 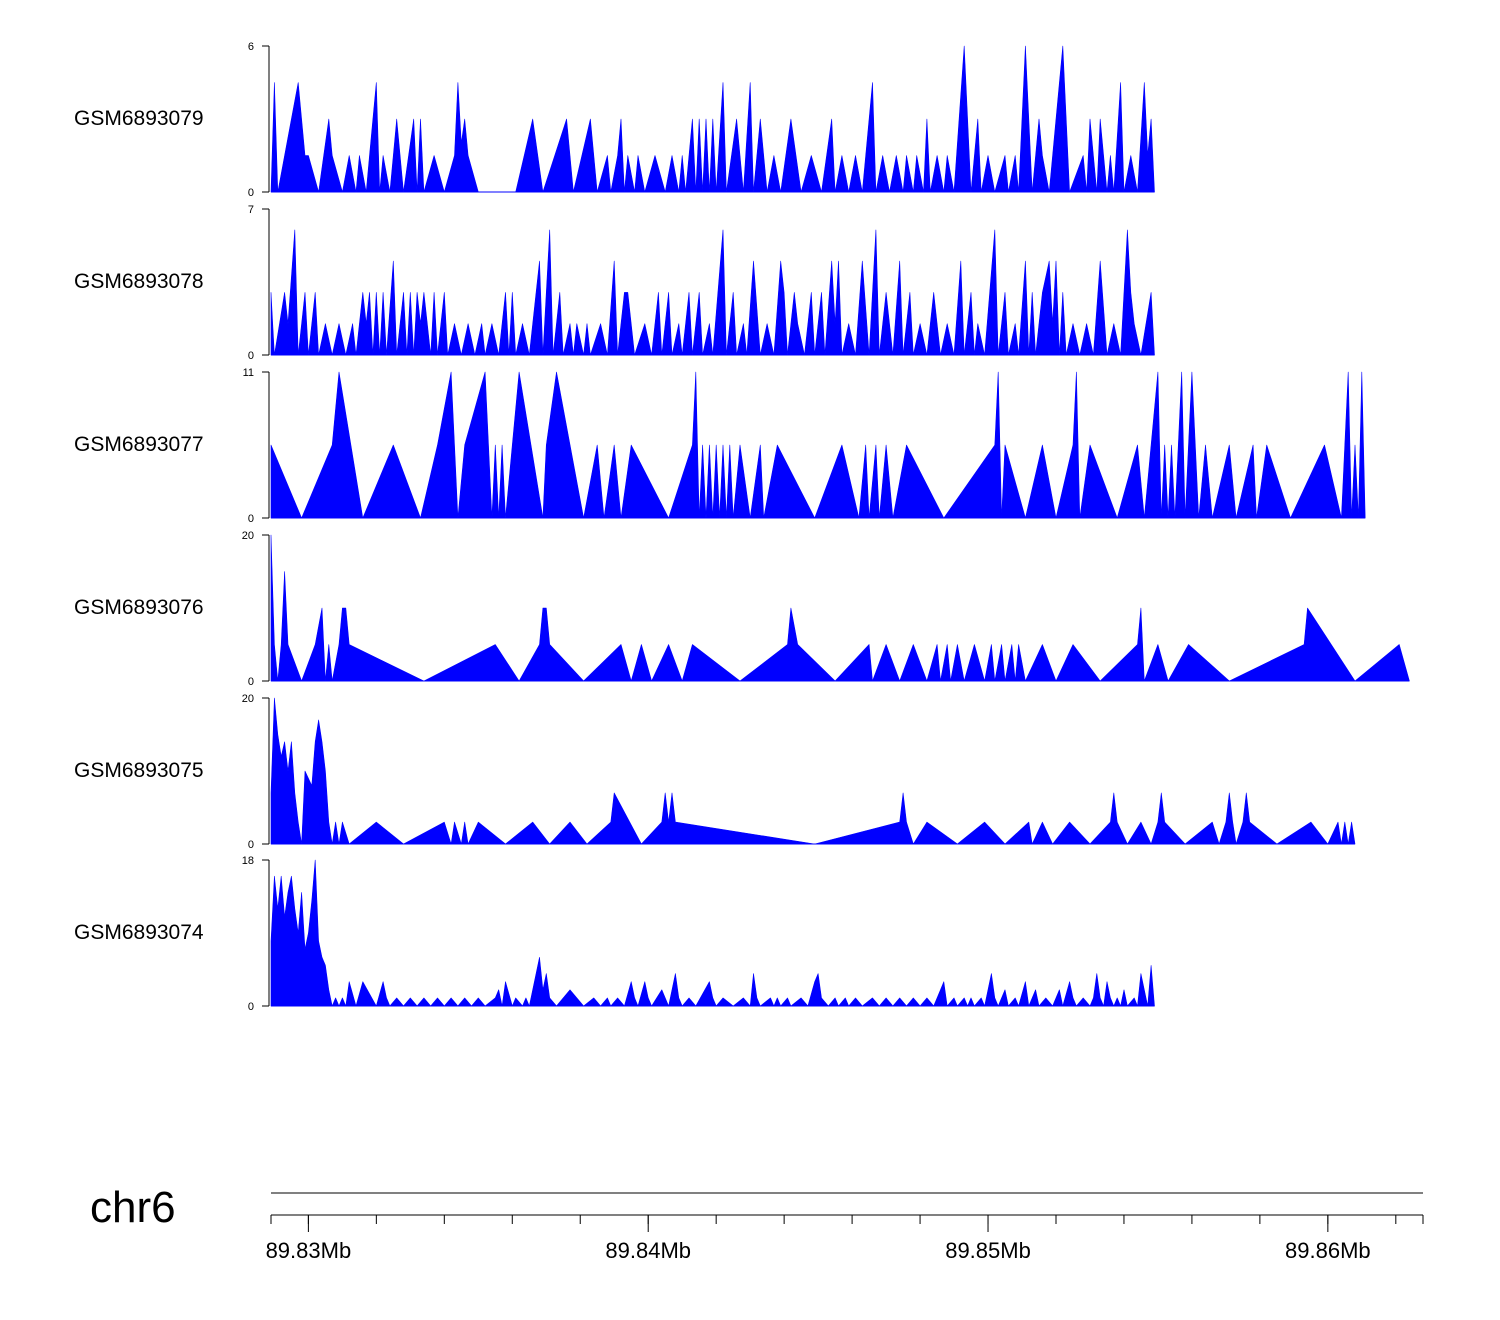 I want to click on track-GSM6893075: GSM6893075 20 0, so click(x=715, y=772).